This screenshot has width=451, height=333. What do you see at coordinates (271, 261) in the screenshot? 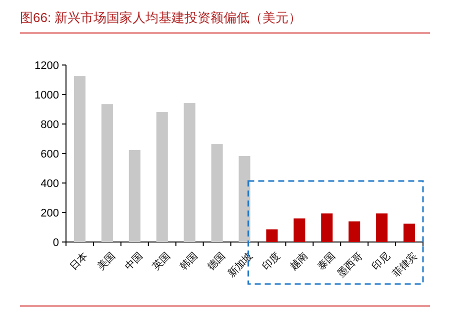
I see `x-tick-label: 印度` at bounding box center [271, 261].